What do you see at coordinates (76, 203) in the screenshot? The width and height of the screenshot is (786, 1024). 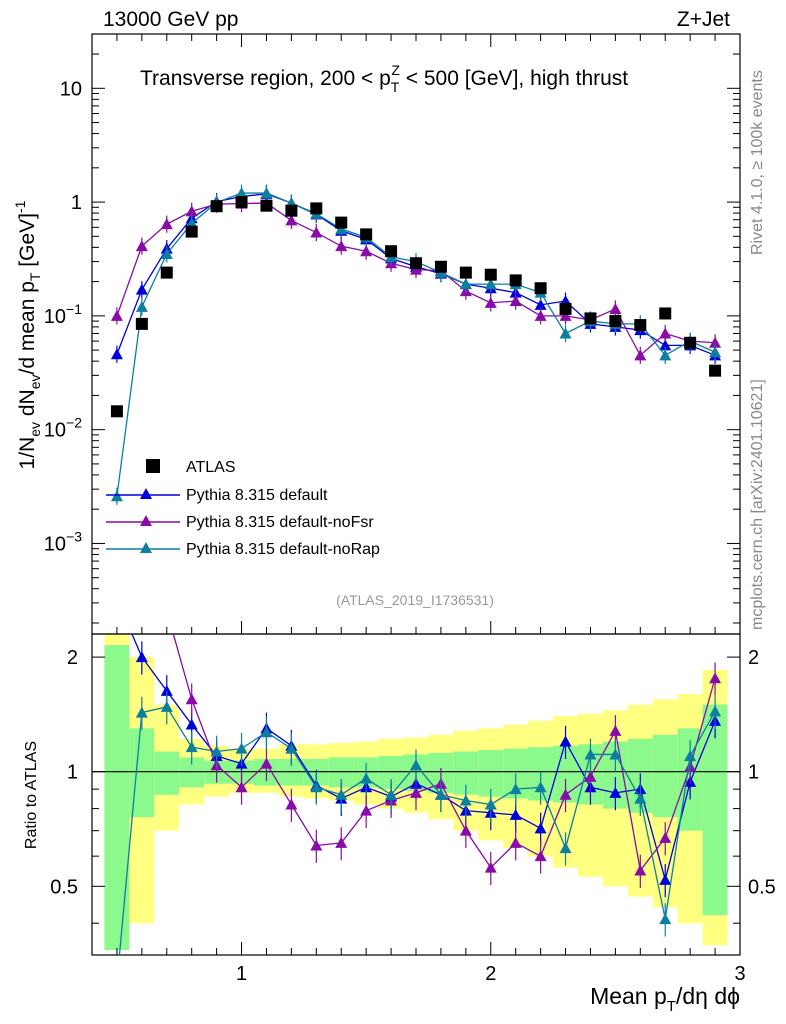 I see `y-tick-label: 1` at bounding box center [76, 203].